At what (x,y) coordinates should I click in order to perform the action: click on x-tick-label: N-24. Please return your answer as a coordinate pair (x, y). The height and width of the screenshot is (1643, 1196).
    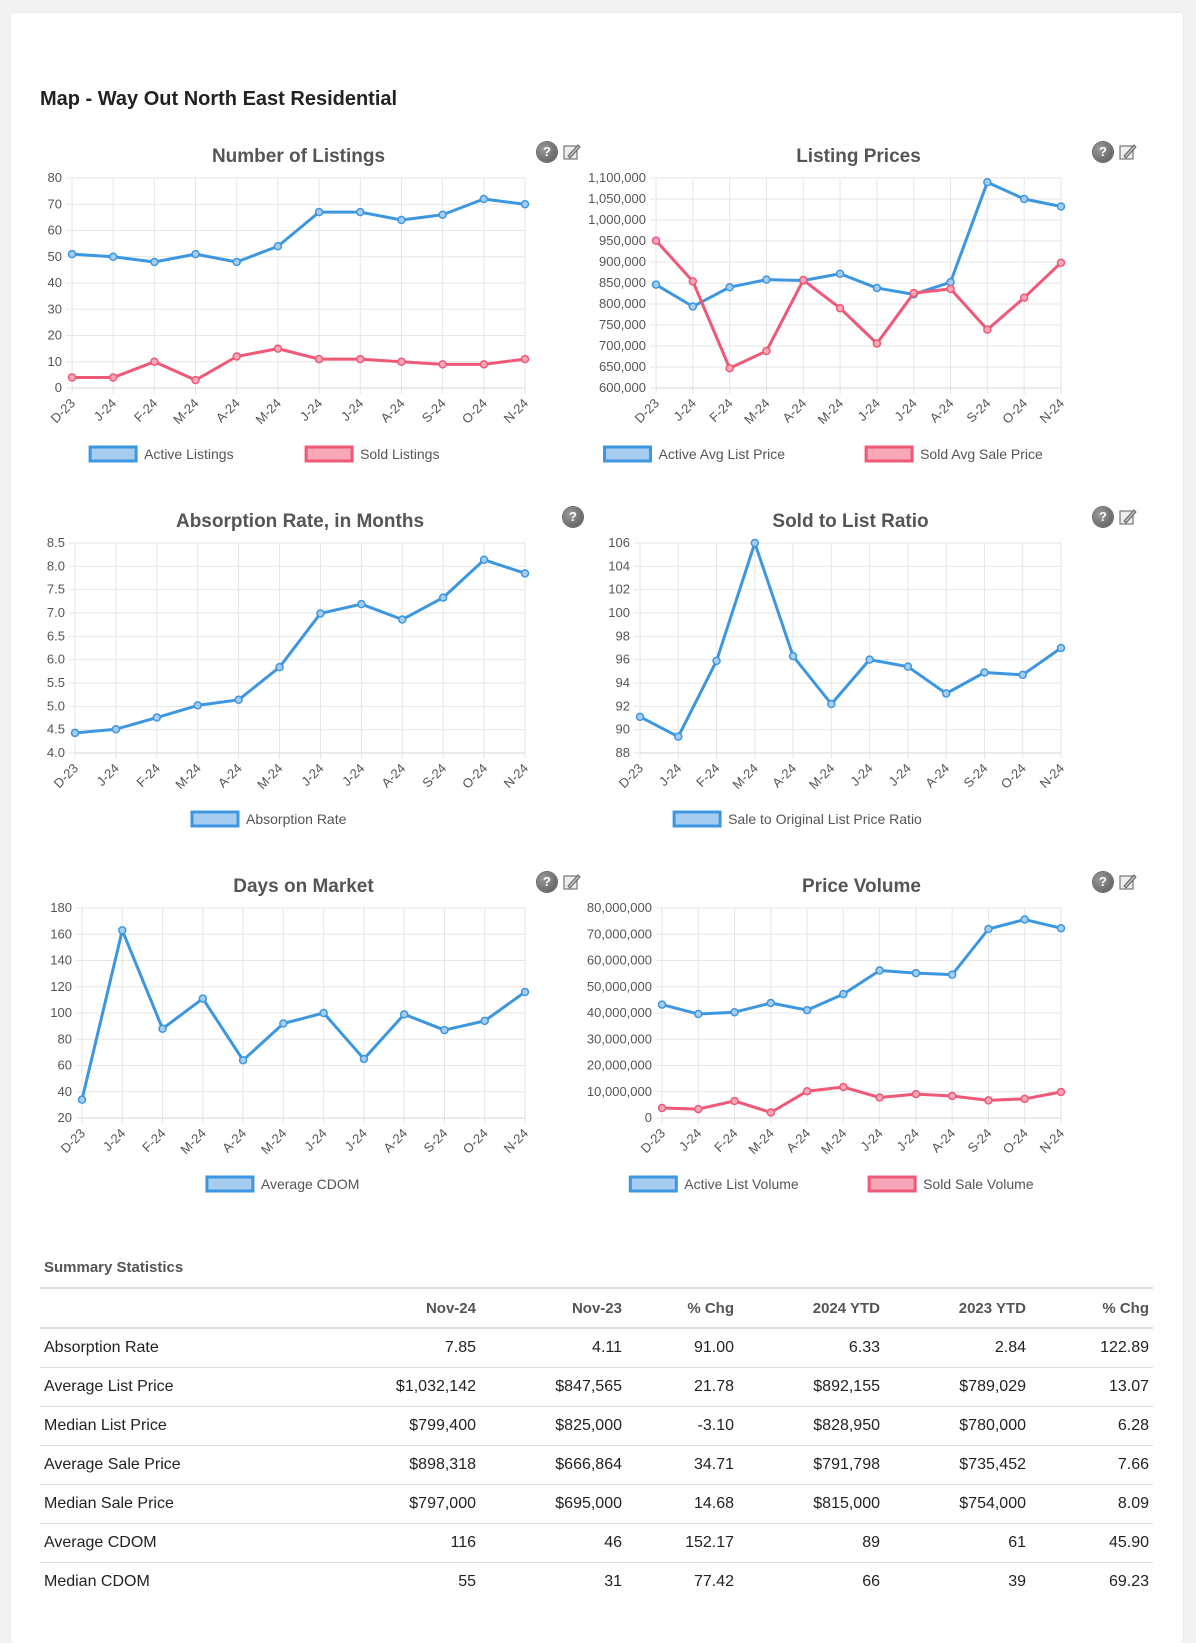
    Looking at the image, I should click on (516, 411).